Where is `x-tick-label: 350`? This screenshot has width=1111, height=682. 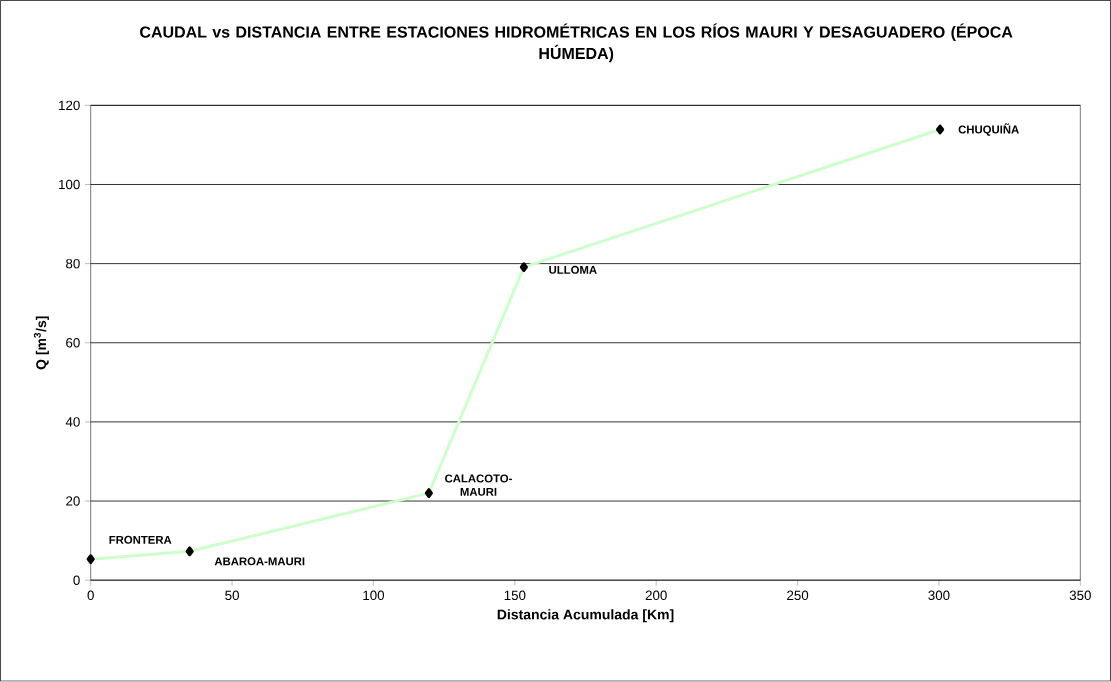
x-tick-label: 350 is located at coordinates (1080, 595).